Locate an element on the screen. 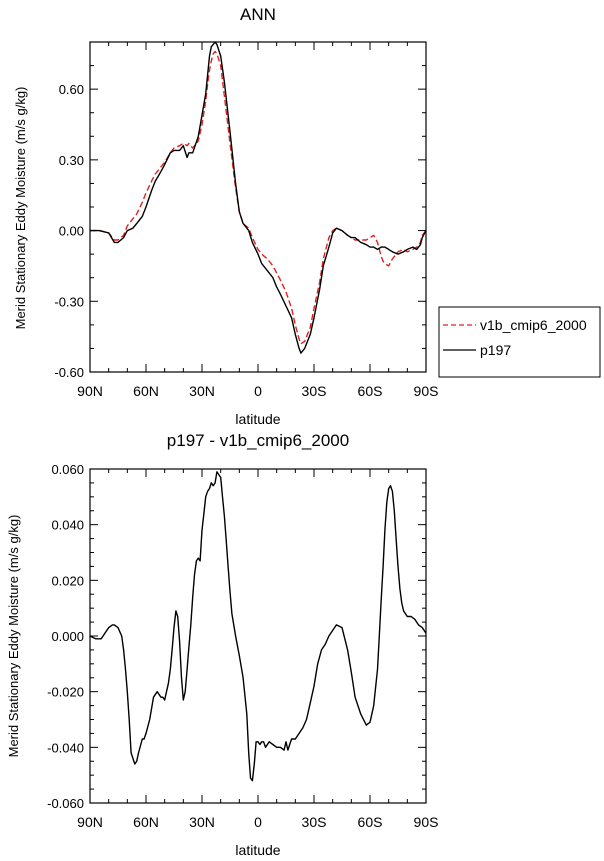 This screenshot has height=861, width=604. bottom-x-tick-label: 0 is located at coordinates (258, 822).